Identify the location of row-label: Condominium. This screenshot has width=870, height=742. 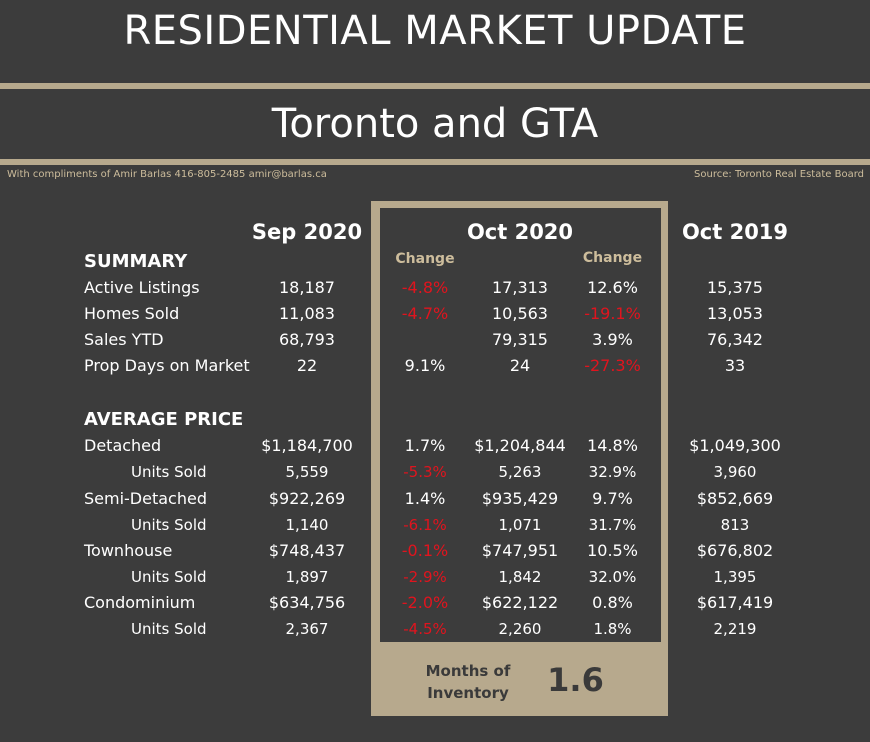
(140, 602).